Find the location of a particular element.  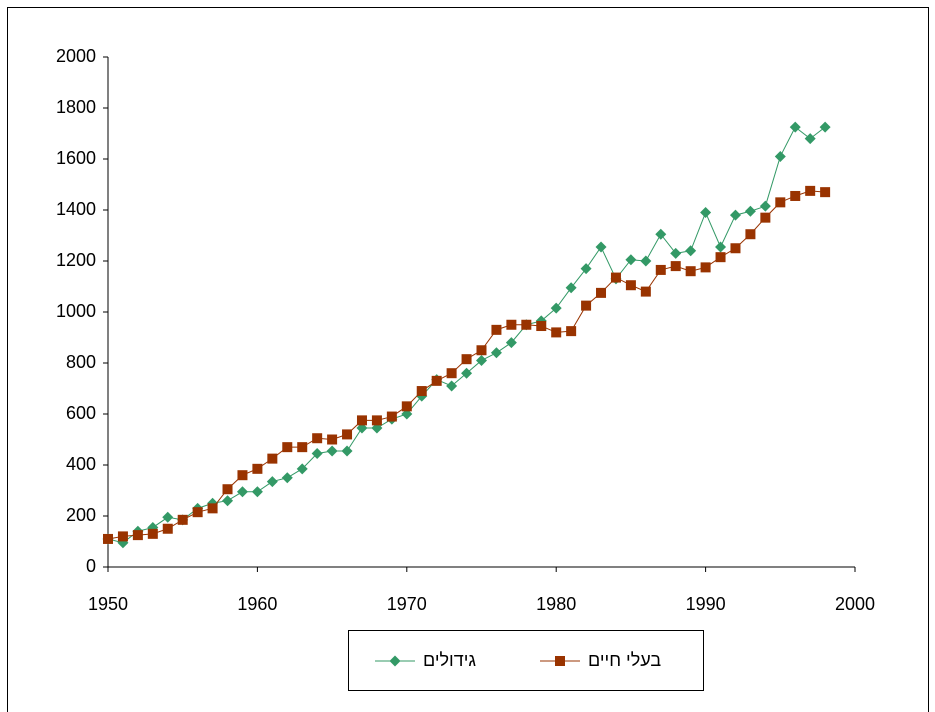

x-tick-label: 1950 is located at coordinates (108, 604).